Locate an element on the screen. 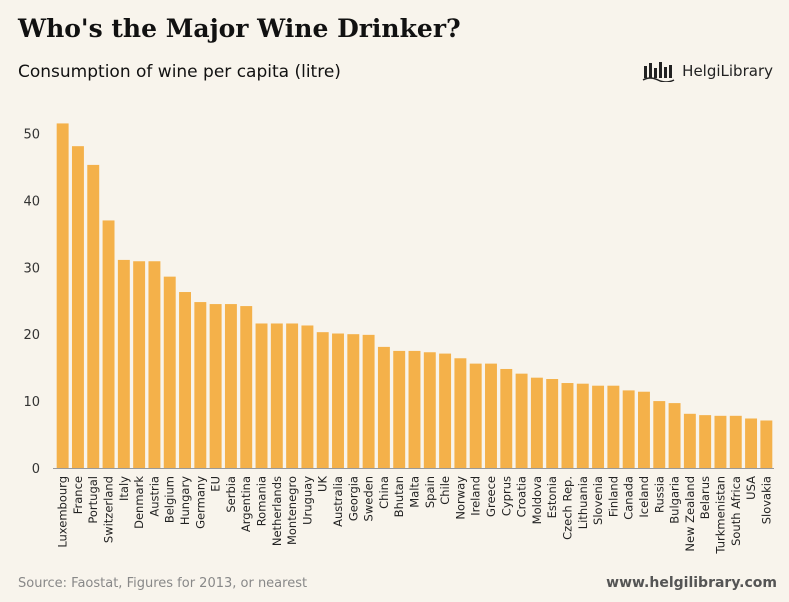  x-tick-label: Lithuania is located at coordinates (583, 502).